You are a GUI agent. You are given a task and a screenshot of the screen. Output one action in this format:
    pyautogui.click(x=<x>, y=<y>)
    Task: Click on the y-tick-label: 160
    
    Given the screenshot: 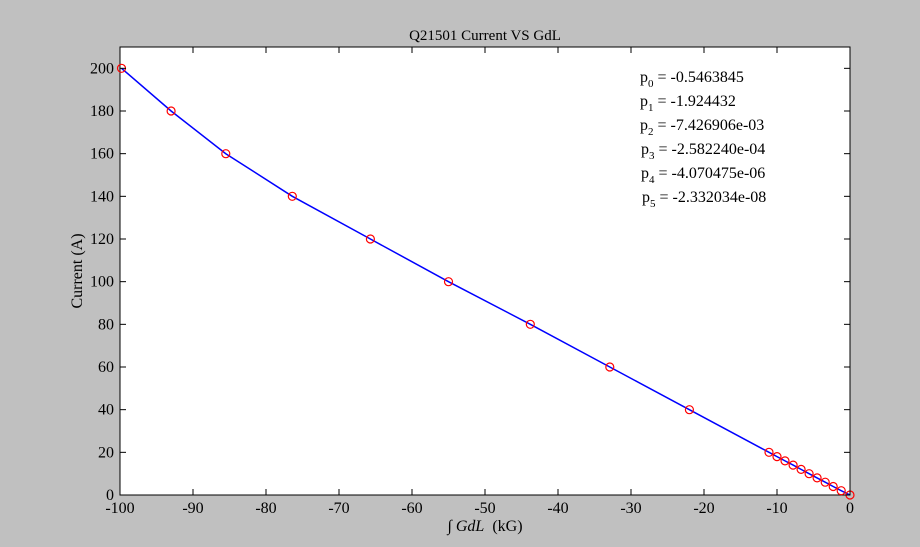 What is the action you would take?
    pyautogui.click(x=102, y=154)
    